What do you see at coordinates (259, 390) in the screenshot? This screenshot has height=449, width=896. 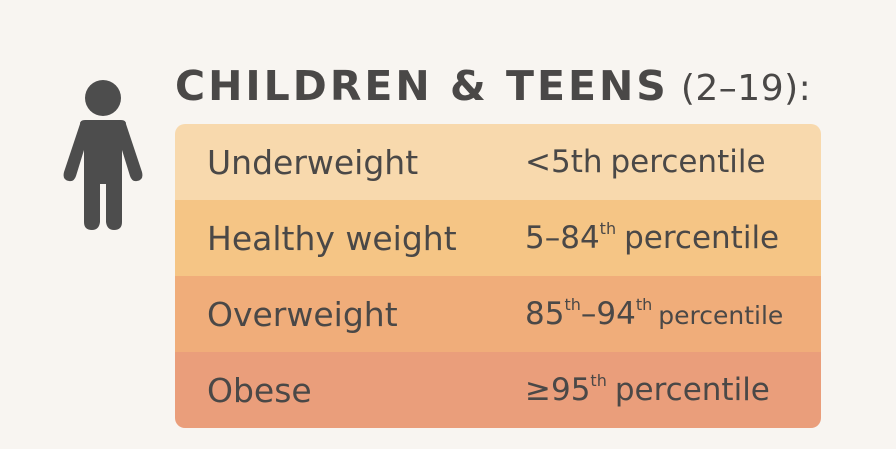 I see `category-label: Obese` at bounding box center [259, 390].